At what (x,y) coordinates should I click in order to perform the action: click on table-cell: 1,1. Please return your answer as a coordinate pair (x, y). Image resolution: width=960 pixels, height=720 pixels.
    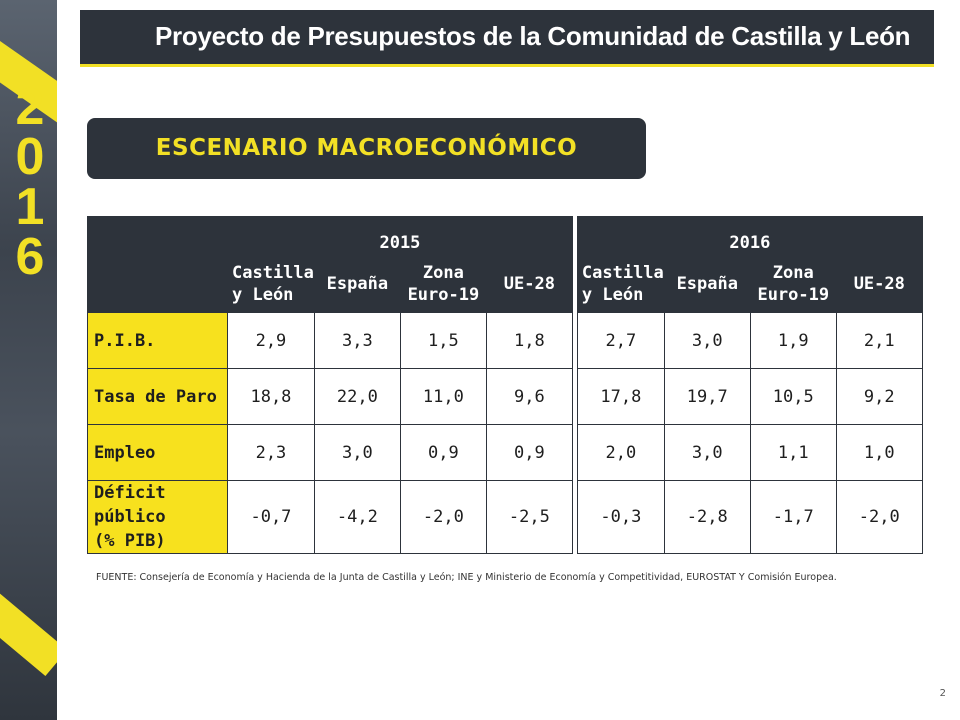
    Looking at the image, I should click on (793, 452).